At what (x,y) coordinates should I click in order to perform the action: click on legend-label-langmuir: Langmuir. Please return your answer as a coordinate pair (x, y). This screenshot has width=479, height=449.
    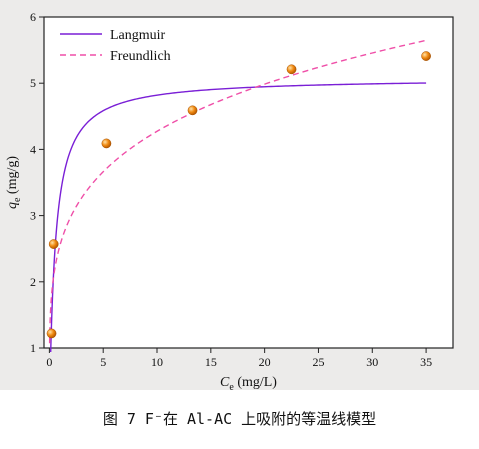
    Looking at the image, I should click on (138, 35).